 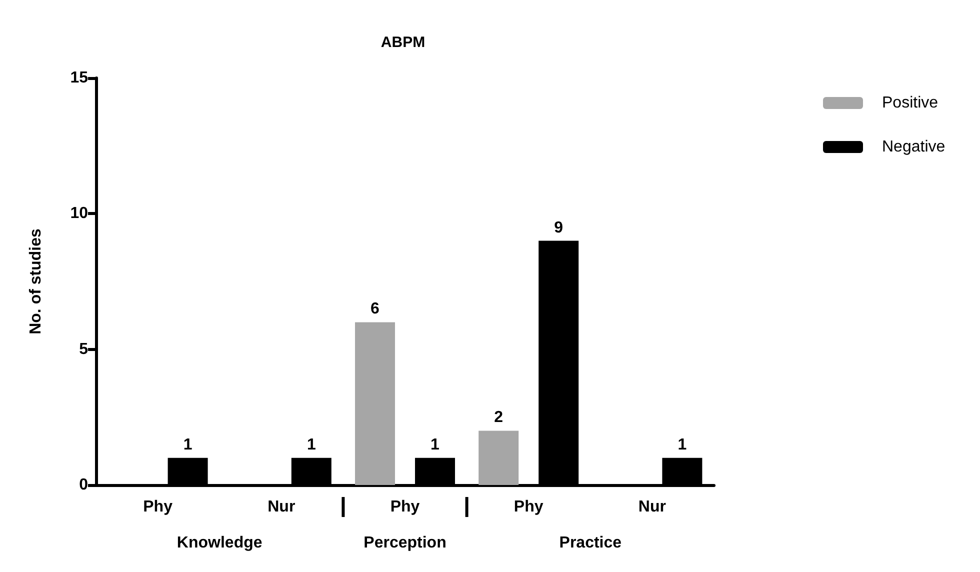 What do you see at coordinates (219, 543) in the screenshot?
I see `text: Knowledge` at bounding box center [219, 543].